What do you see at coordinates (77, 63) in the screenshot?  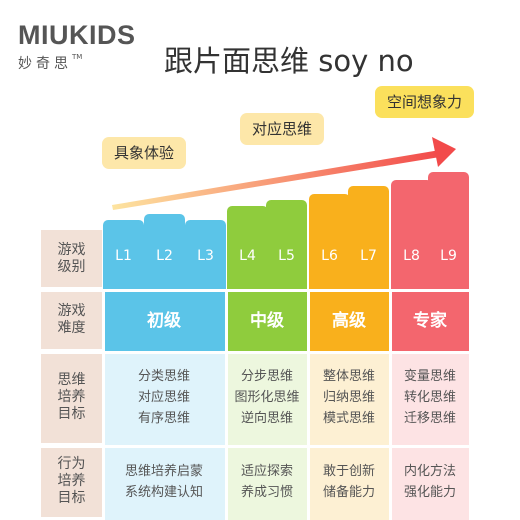 I see `logo-chinese: 妙奇思TM` at bounding box center [77, 63].